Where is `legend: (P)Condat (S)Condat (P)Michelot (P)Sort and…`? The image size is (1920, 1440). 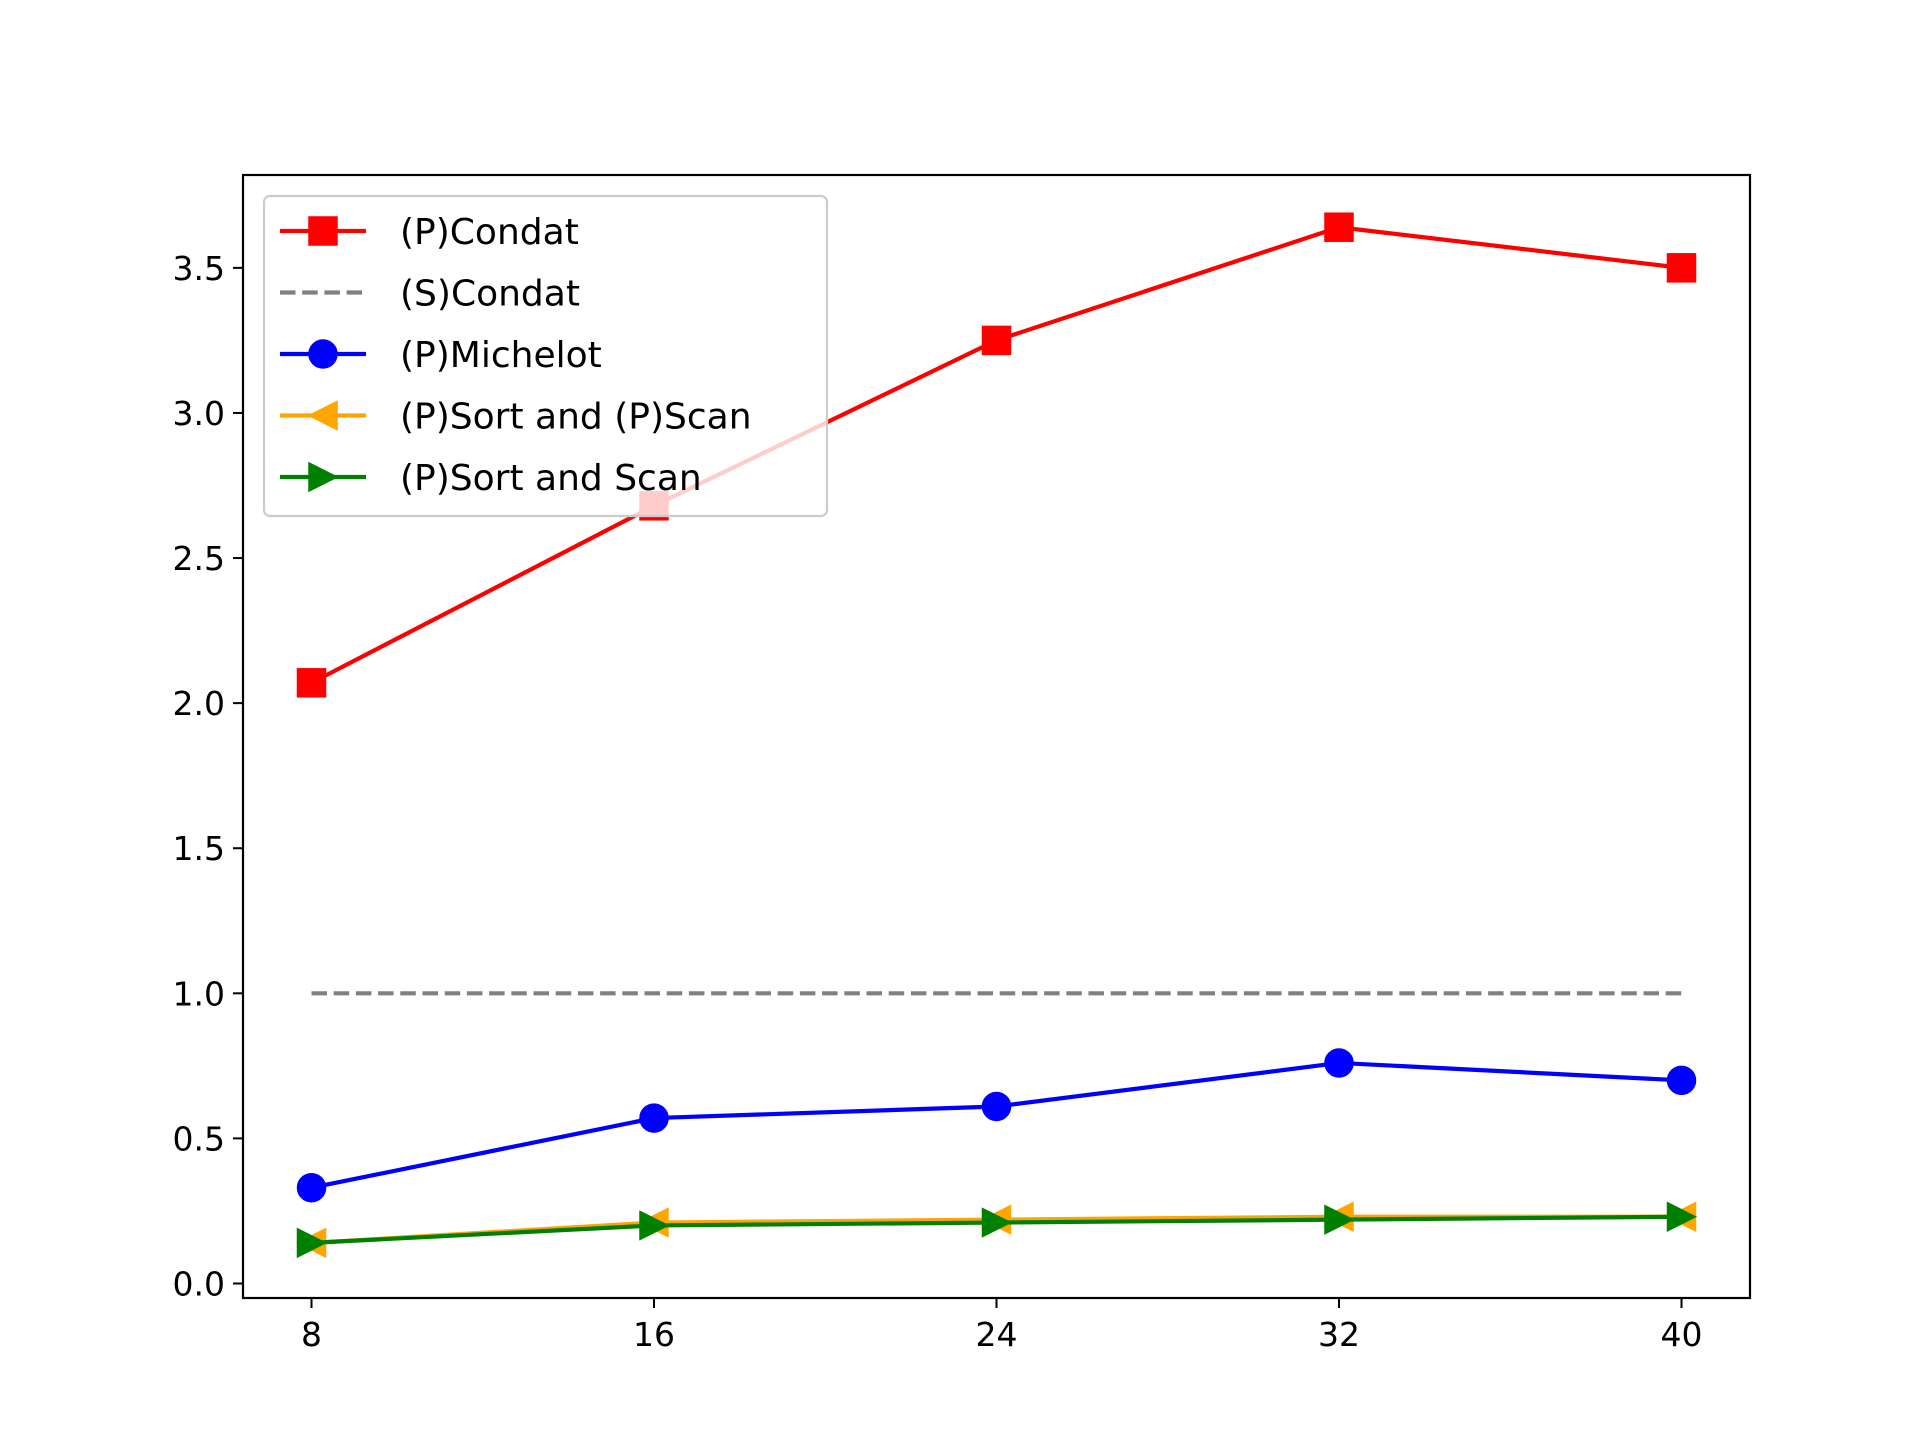 legend: (P)Condat (S)Condat (P)Michelot (P)Sort and… is located at coordinates (545, 356).